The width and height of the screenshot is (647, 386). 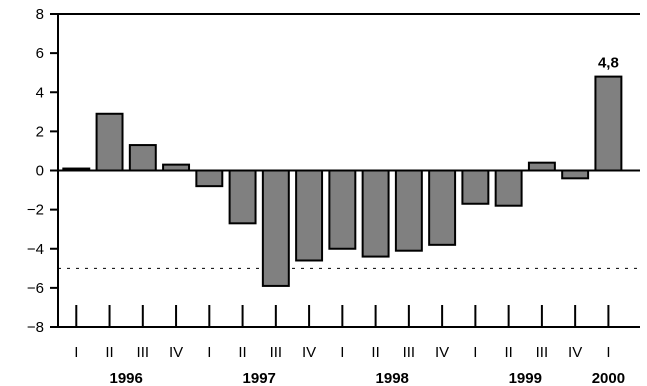 What do you see at coordinates (40, 131) in the screenshot?
I see `y-tick-label: 2` at bounding box center [40, 131].